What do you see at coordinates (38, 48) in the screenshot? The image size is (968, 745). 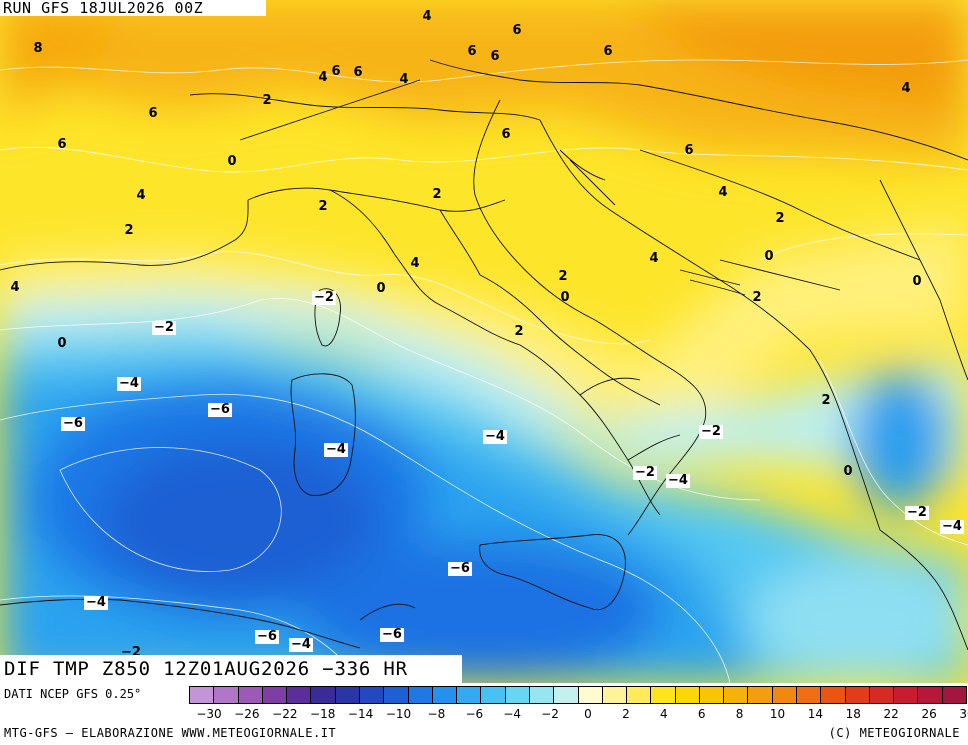 I see `contour-label: 8` at bounding box center [38, 48].